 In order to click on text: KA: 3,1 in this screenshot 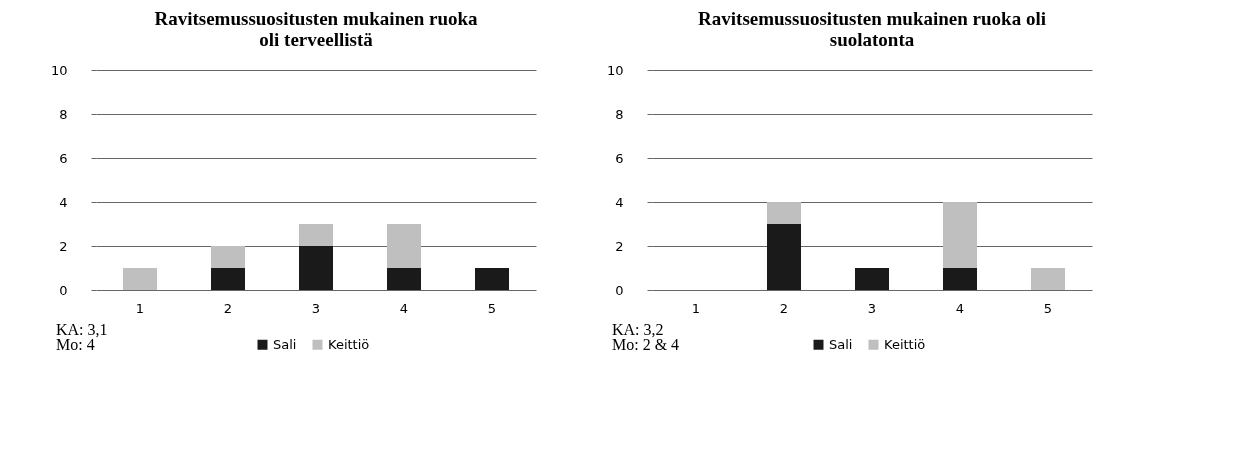, I will do `click(82, 329)`.